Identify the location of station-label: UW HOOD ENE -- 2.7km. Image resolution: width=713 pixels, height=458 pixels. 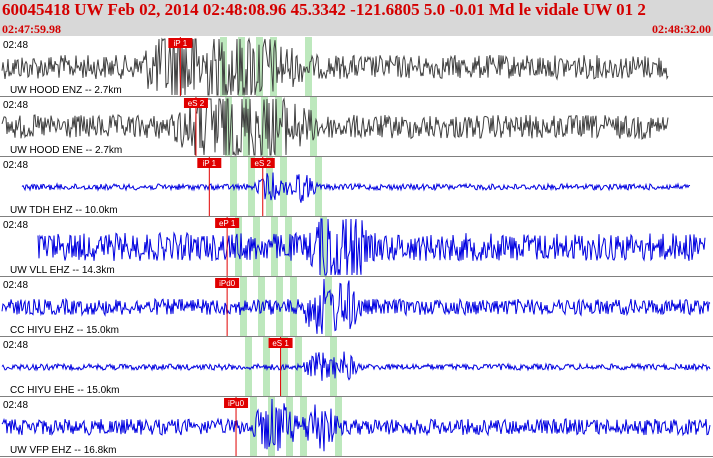
(66, 150).